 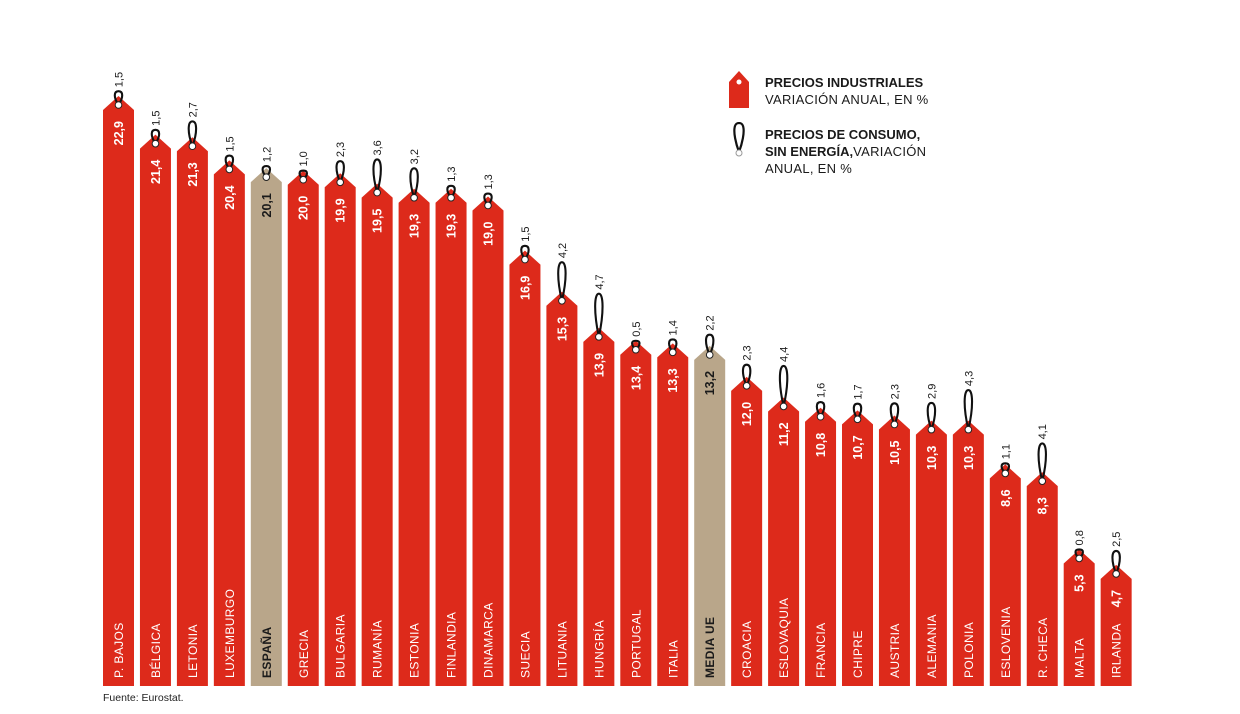 What do you see at coordinates (1042, 579) in the screenshot?
I see `tag-bar-r-checa` at bounding box center [1042, 579].